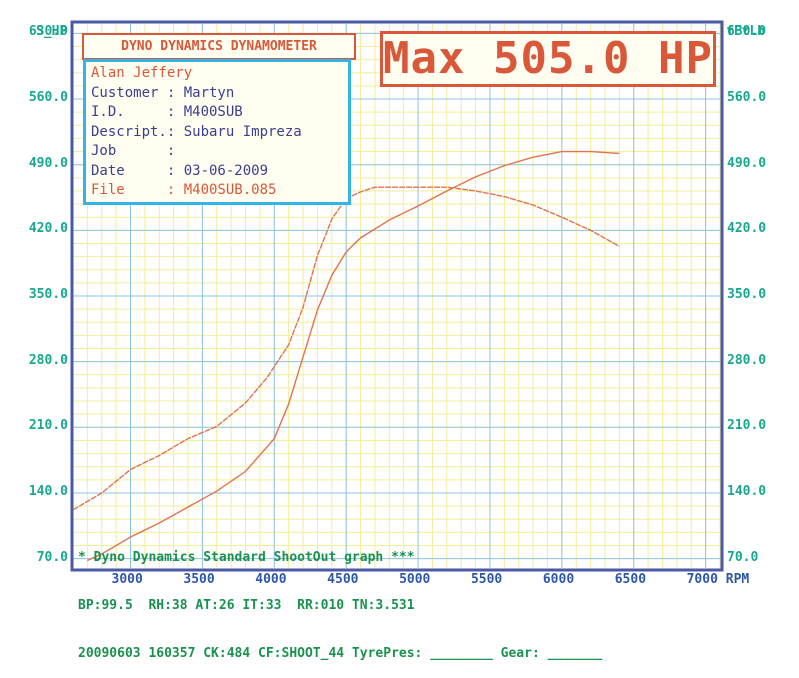 The width and height of the screenshot is (799, 678). What do you see at coordinates (558, 579) in the screenshot?
I see `x-tick-label: 6000` at bounding box center [558, 579].